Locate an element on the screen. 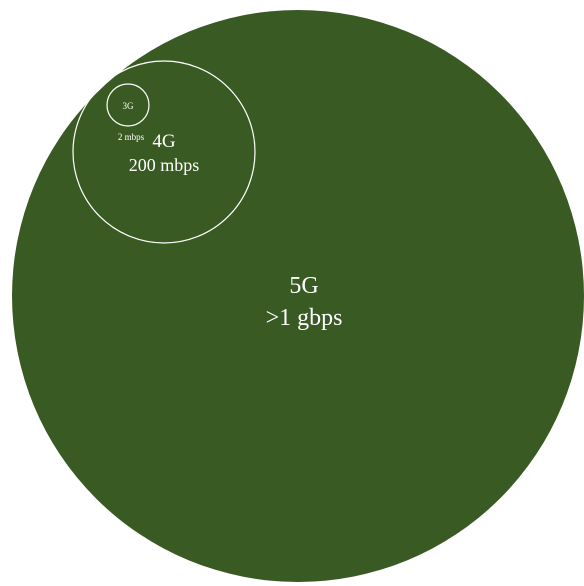  circle-3g is located at coordinates (128, 105).